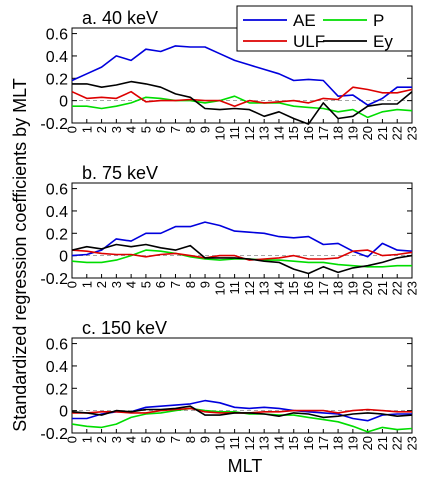  Describe the element at coordinates (234, 133) in the screenshot. I see `panel-a-xtick-label: 11` at that location.